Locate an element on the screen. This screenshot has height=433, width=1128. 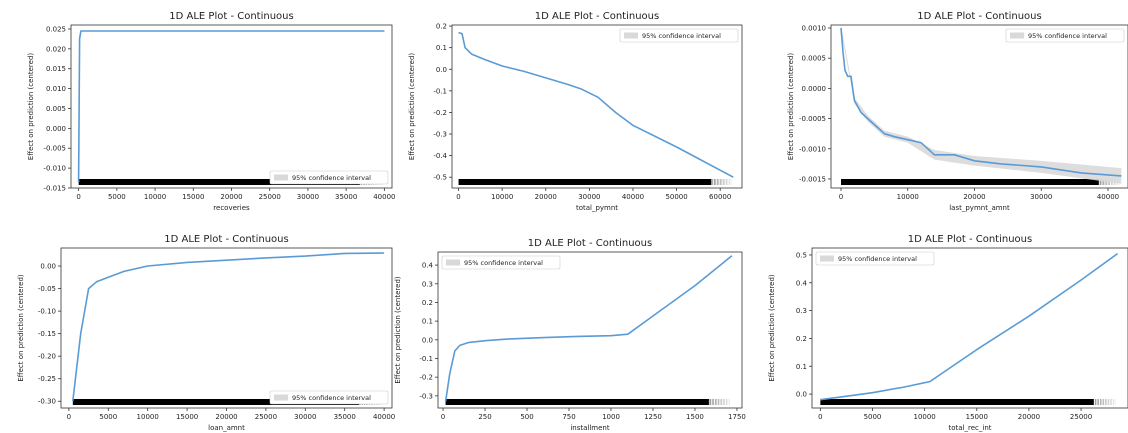
y-tick-label: 0.4 is located at coordinates (802, 283).